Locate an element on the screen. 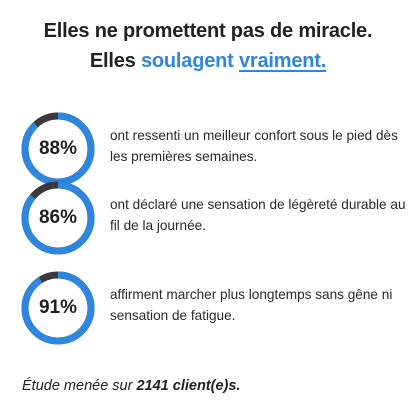  stat-percentage: 86% is located at coordinates (58, 217).